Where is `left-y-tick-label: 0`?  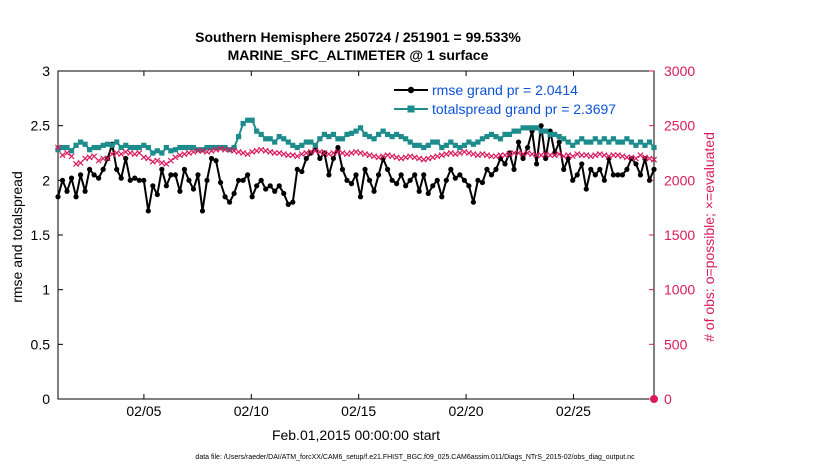
left-y-tick-label: 0 is located at coordinates (46, 399).